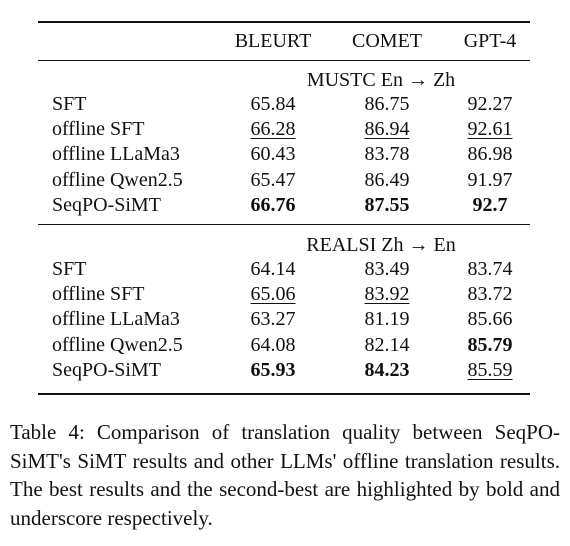  Describe the element at coordinates (490, 104) in the screenshot. I see `cell-value: 92.27` at that location.